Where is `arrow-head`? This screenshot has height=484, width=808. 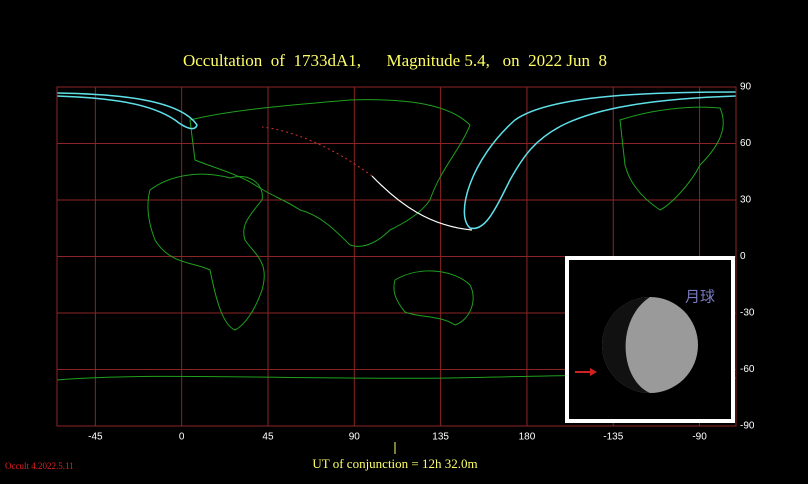
arrow-head is located at coordinates (593, 372).